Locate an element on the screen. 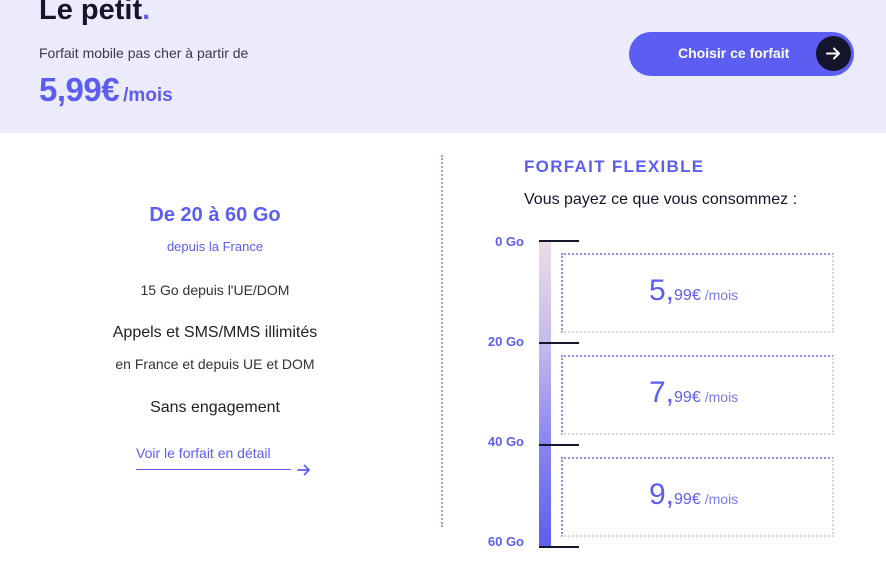 This screenshot has width=886, height=571. commitment-feature: Sans engagement is located at coordinates (215, 407).